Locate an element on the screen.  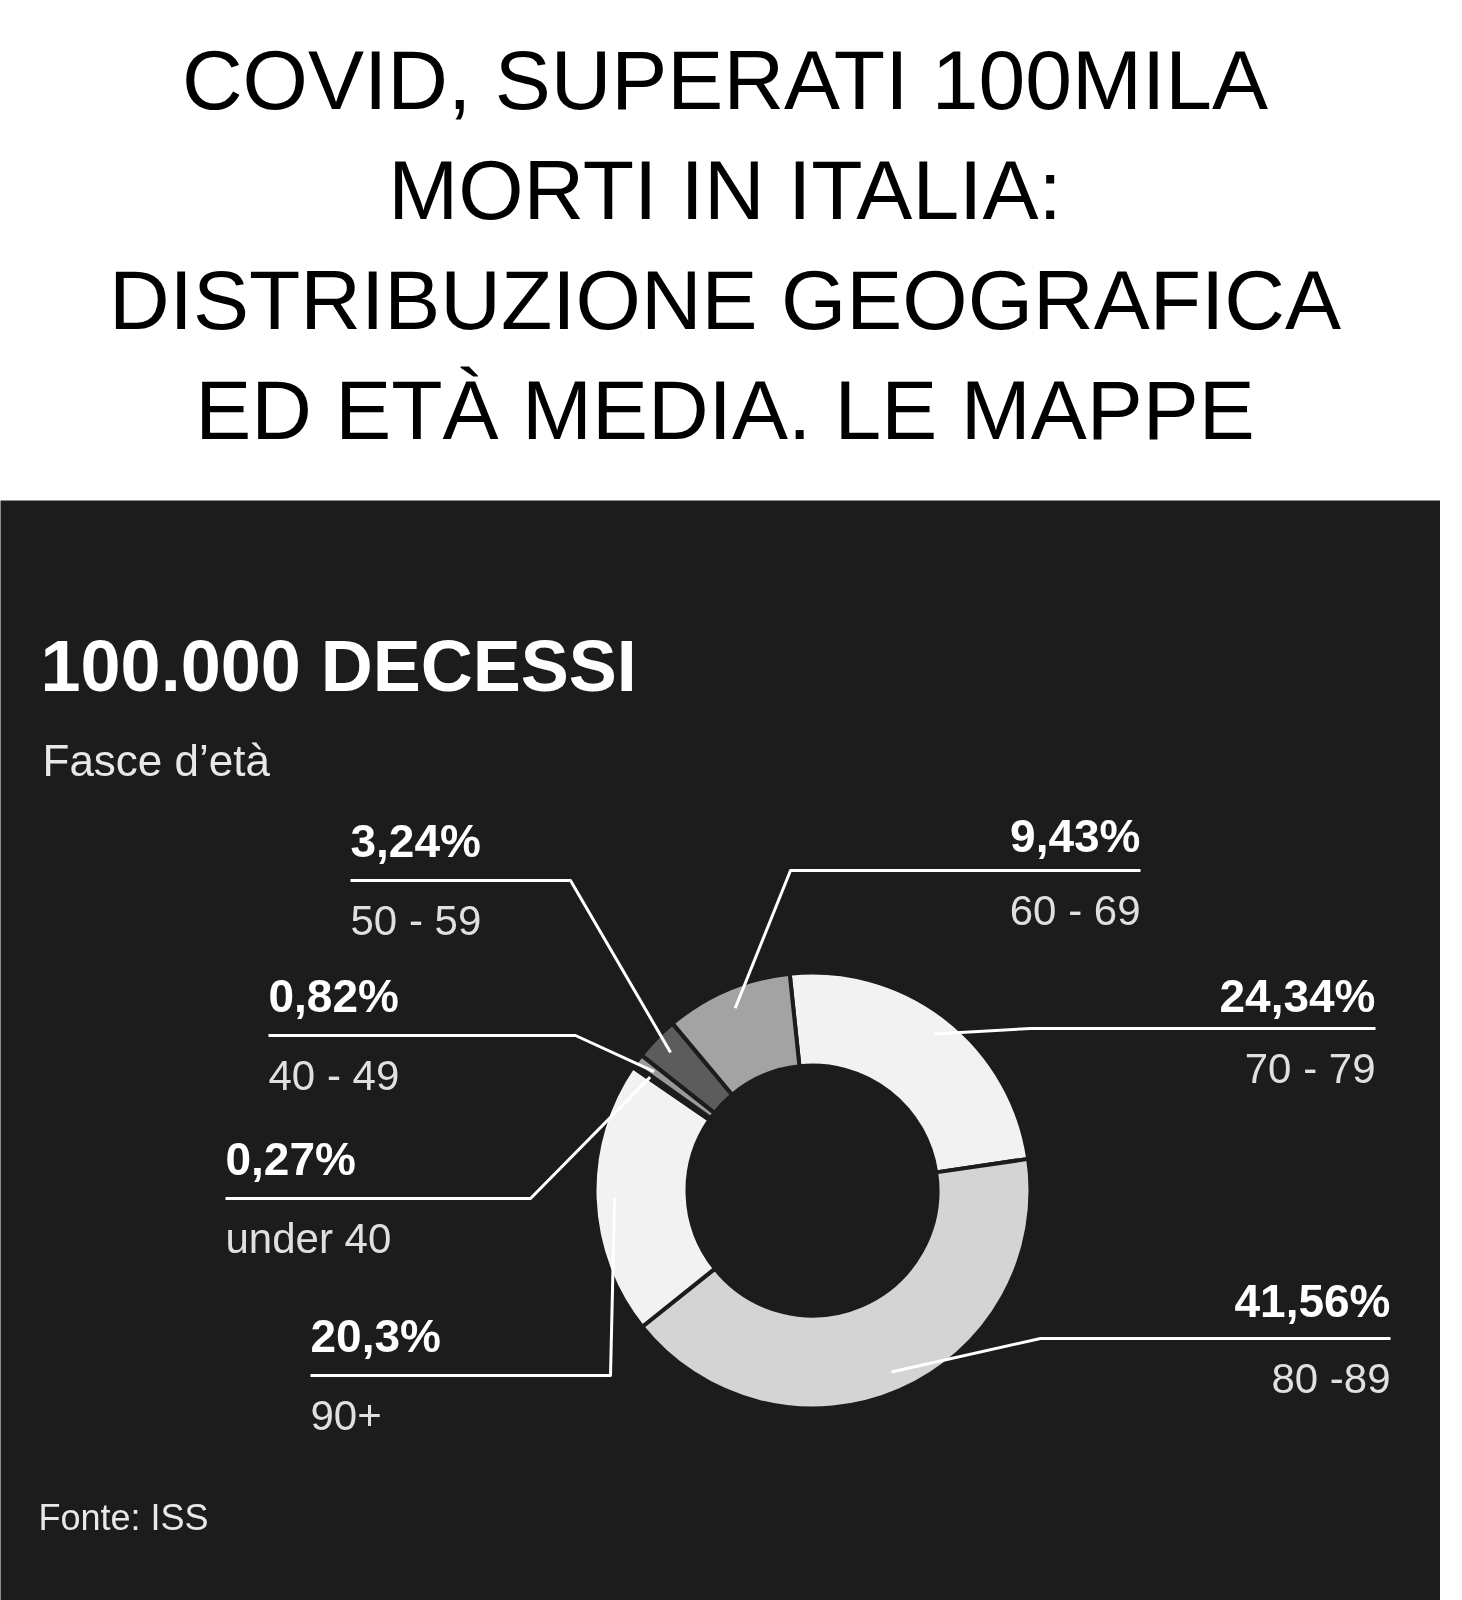
slice-label: 70 - 79 is located at coordinates (1310, 1068).